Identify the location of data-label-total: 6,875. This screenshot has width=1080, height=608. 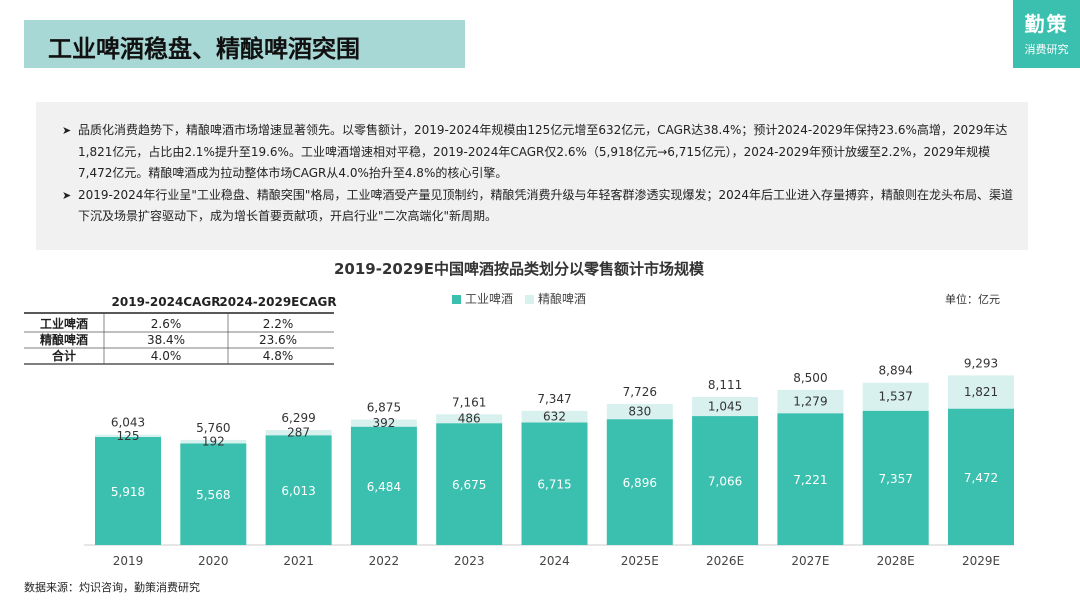
(384, 408).